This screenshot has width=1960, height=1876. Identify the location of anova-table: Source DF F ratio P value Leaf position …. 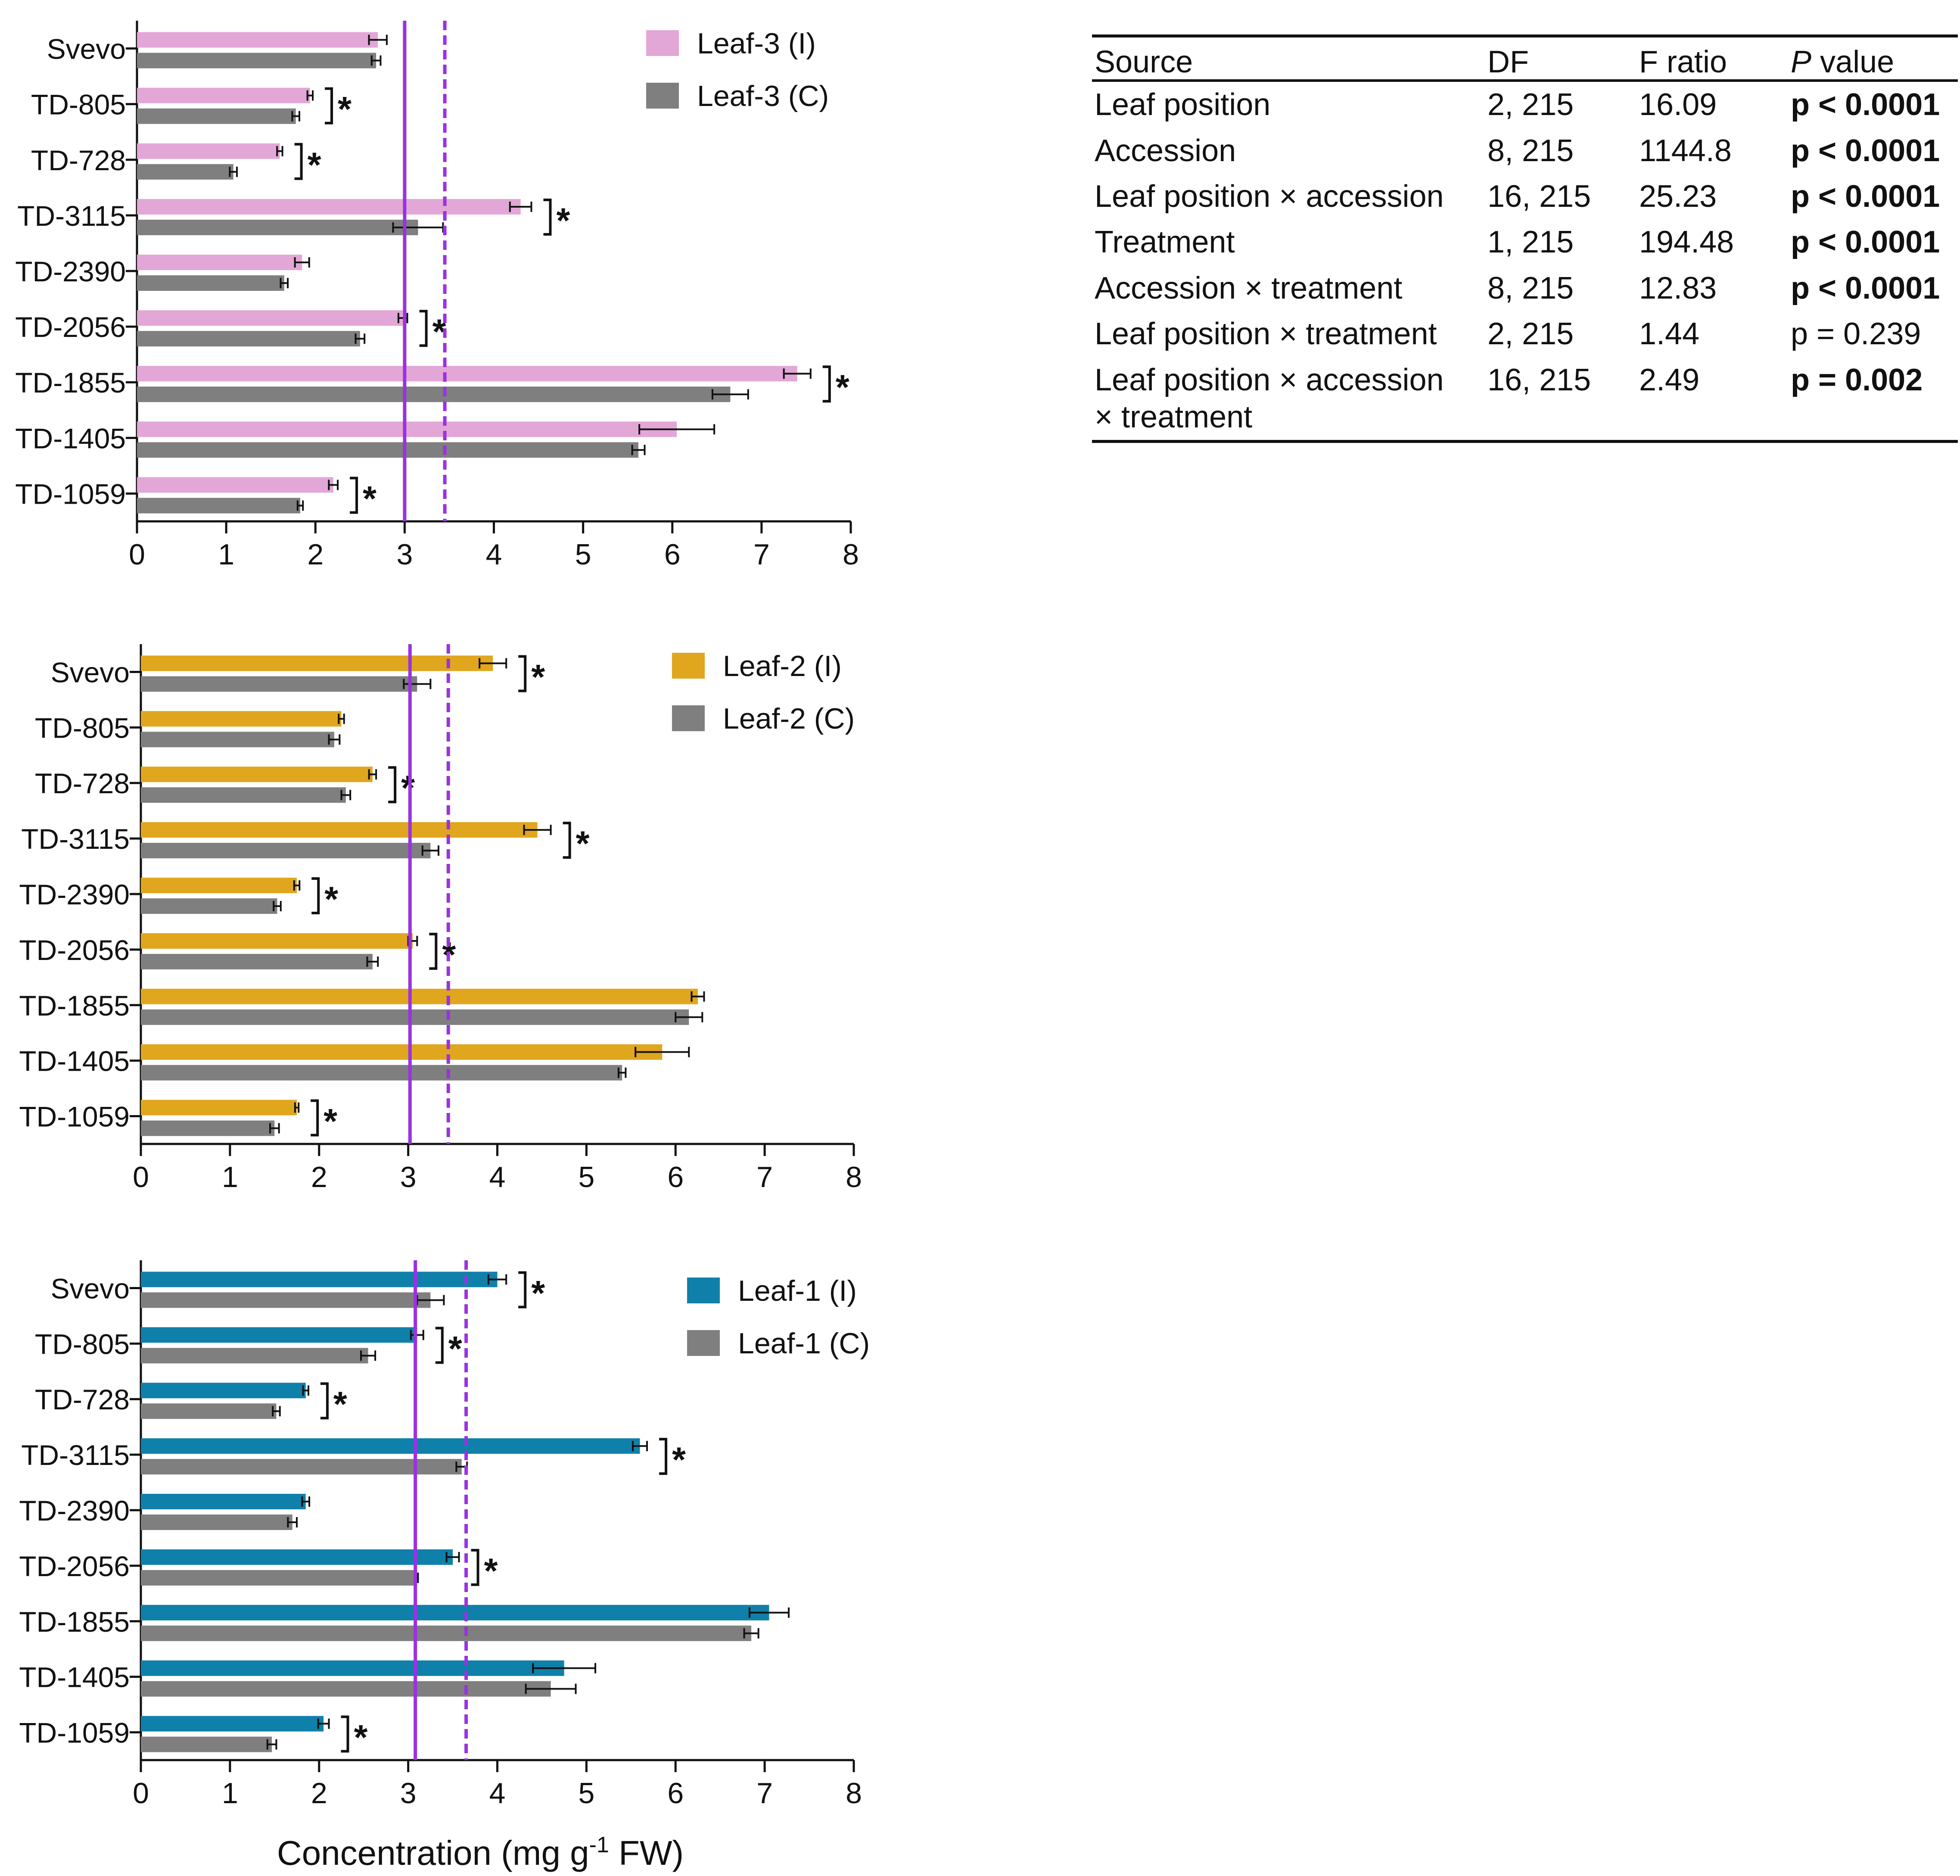
(1525, 238).